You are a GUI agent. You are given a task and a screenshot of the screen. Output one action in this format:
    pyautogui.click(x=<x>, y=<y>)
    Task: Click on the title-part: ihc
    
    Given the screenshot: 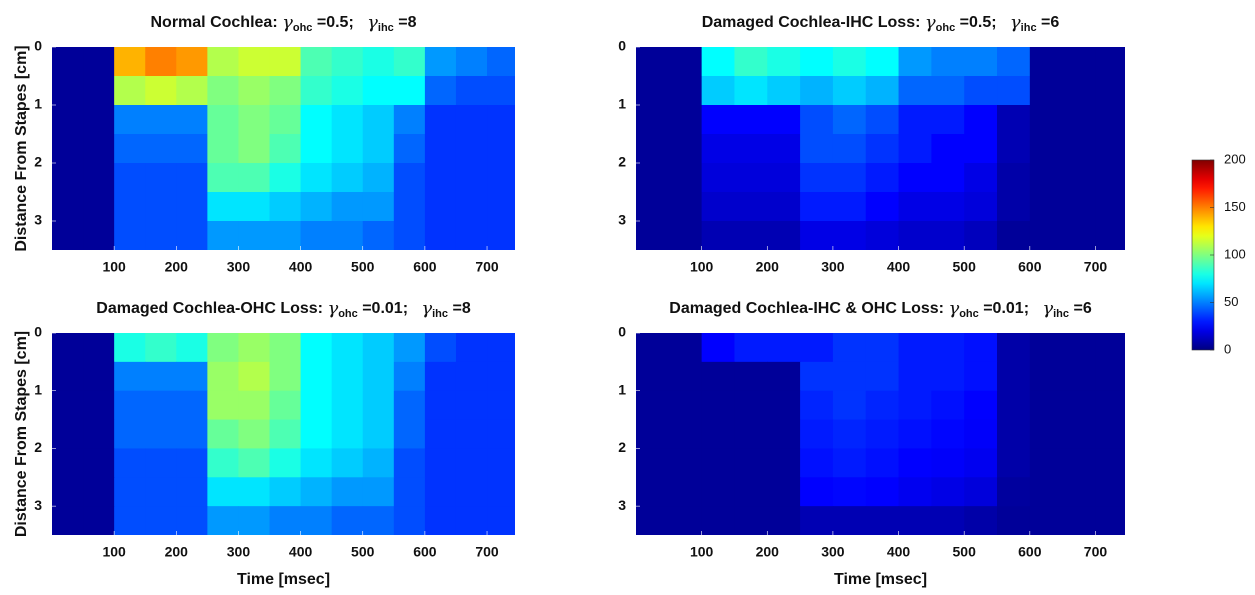 What is the action you would take?
    pyautogui.click(x=1061, y=314)
    